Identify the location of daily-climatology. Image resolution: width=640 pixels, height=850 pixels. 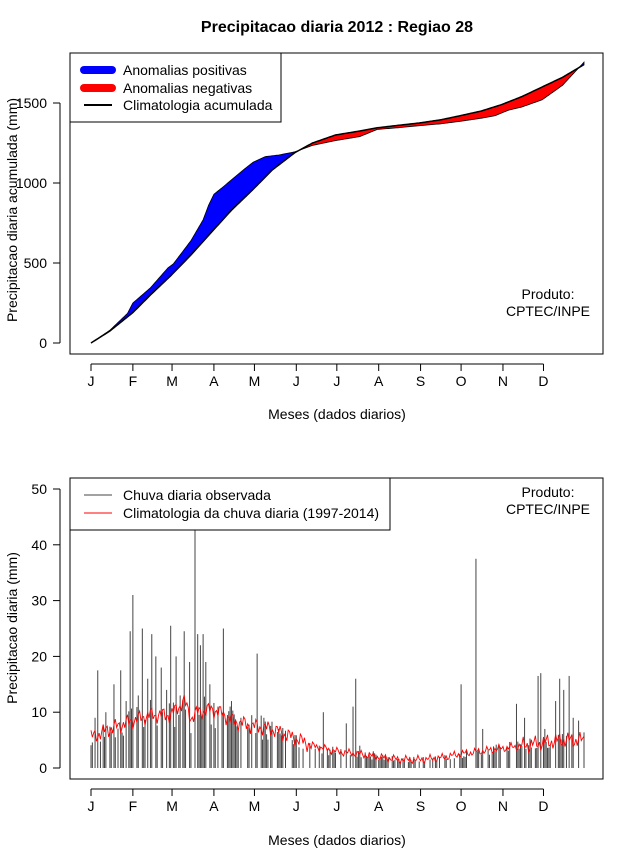
(337, 729).